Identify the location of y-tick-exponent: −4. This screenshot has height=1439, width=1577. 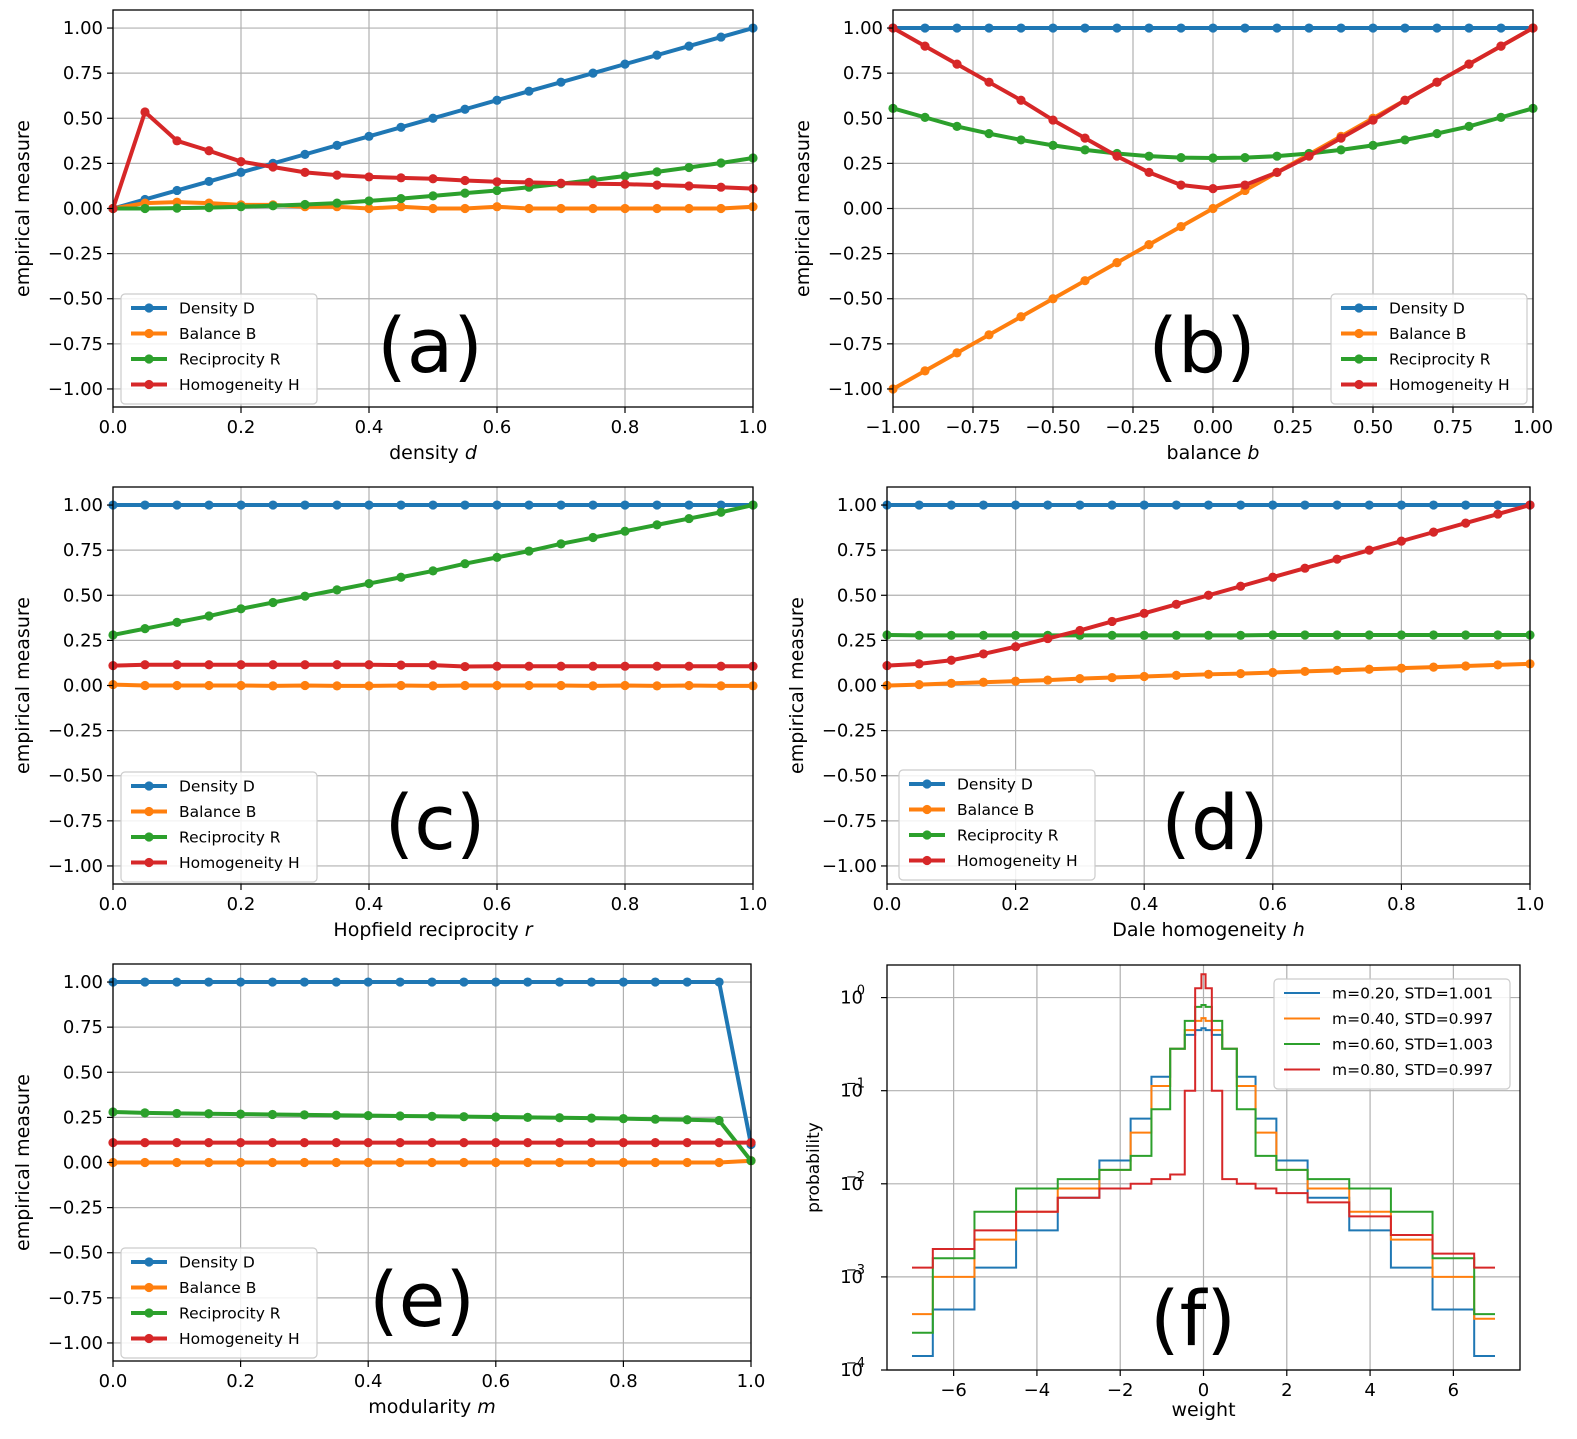
(855, 1363).